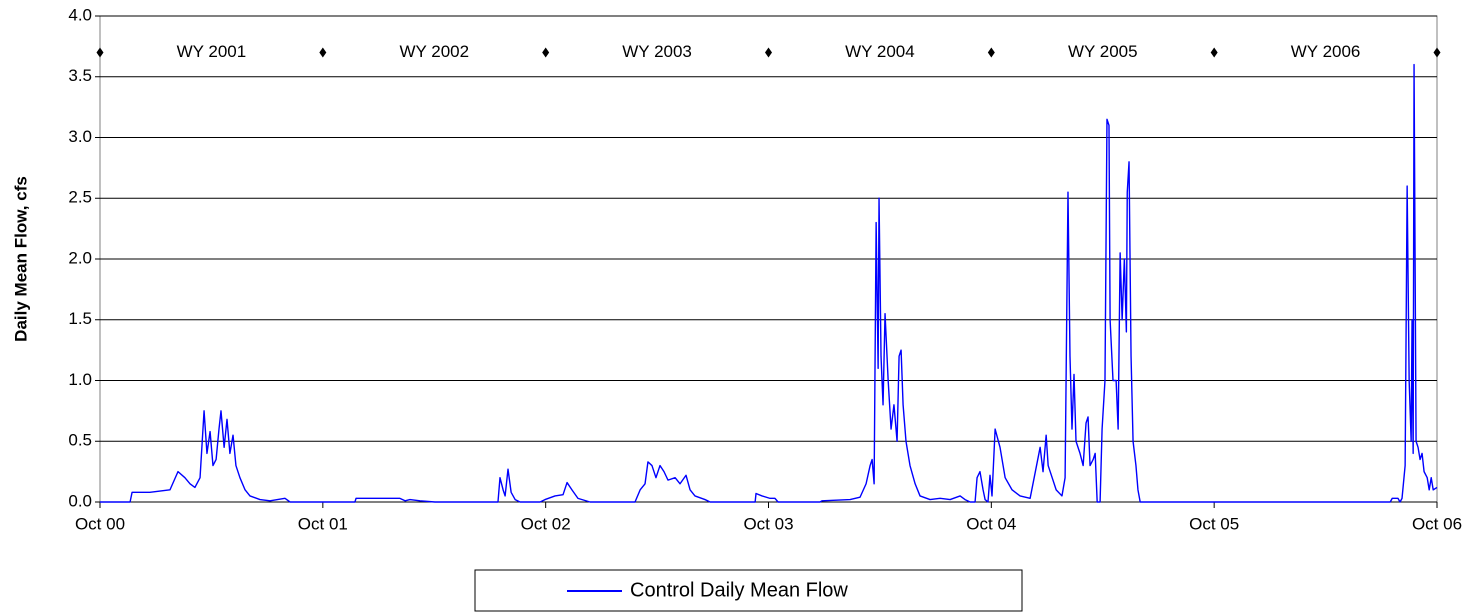 This screenshot has height=613, width=1479. I want to click on y-tick-label: 0.5, so click(80, 440).